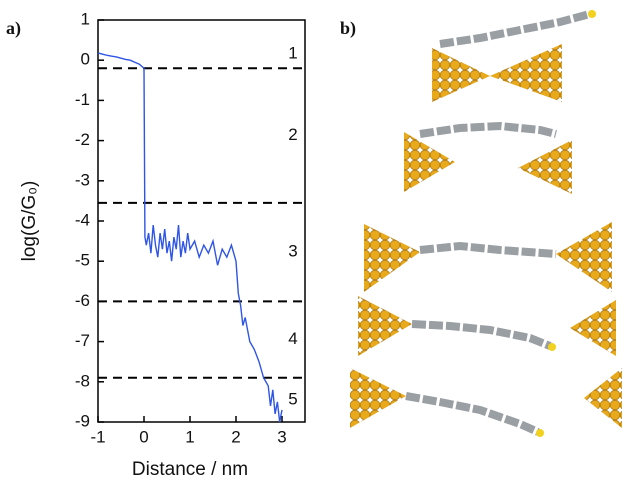 The image size is (630, 488). What do you see at coordinates (292, 134) in the screenshot?
I see `region-label: 2` at bounding box center [292, 134].